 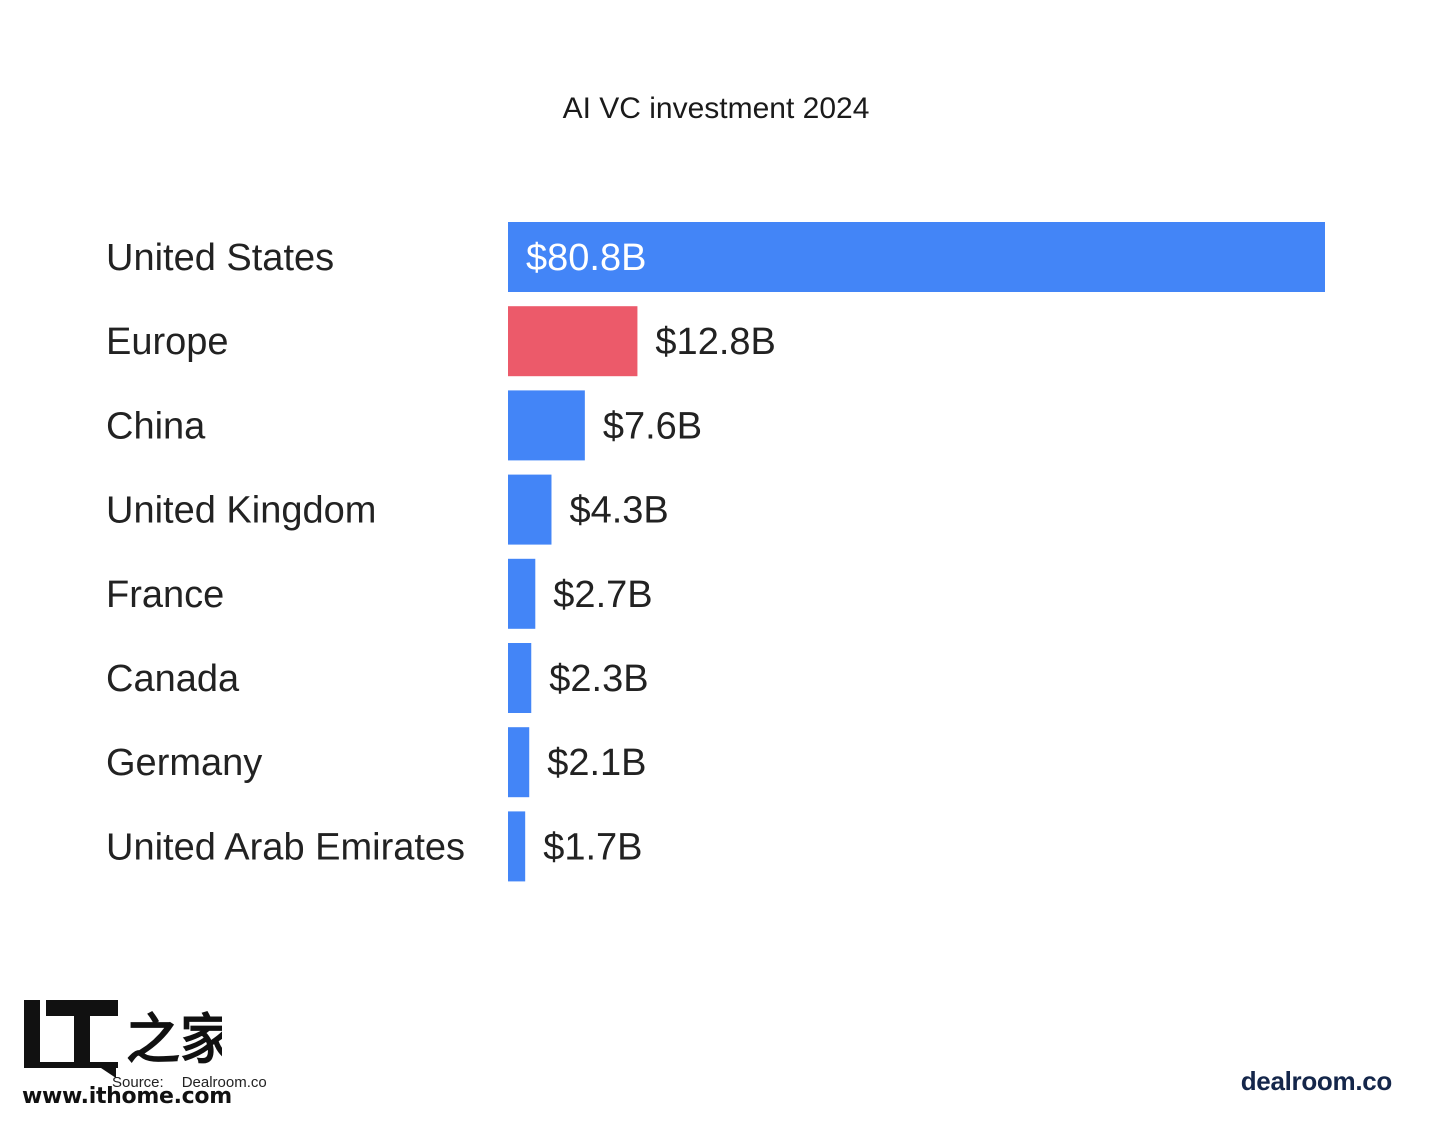 I want to click on bar-china, so click(x=546, y=425).